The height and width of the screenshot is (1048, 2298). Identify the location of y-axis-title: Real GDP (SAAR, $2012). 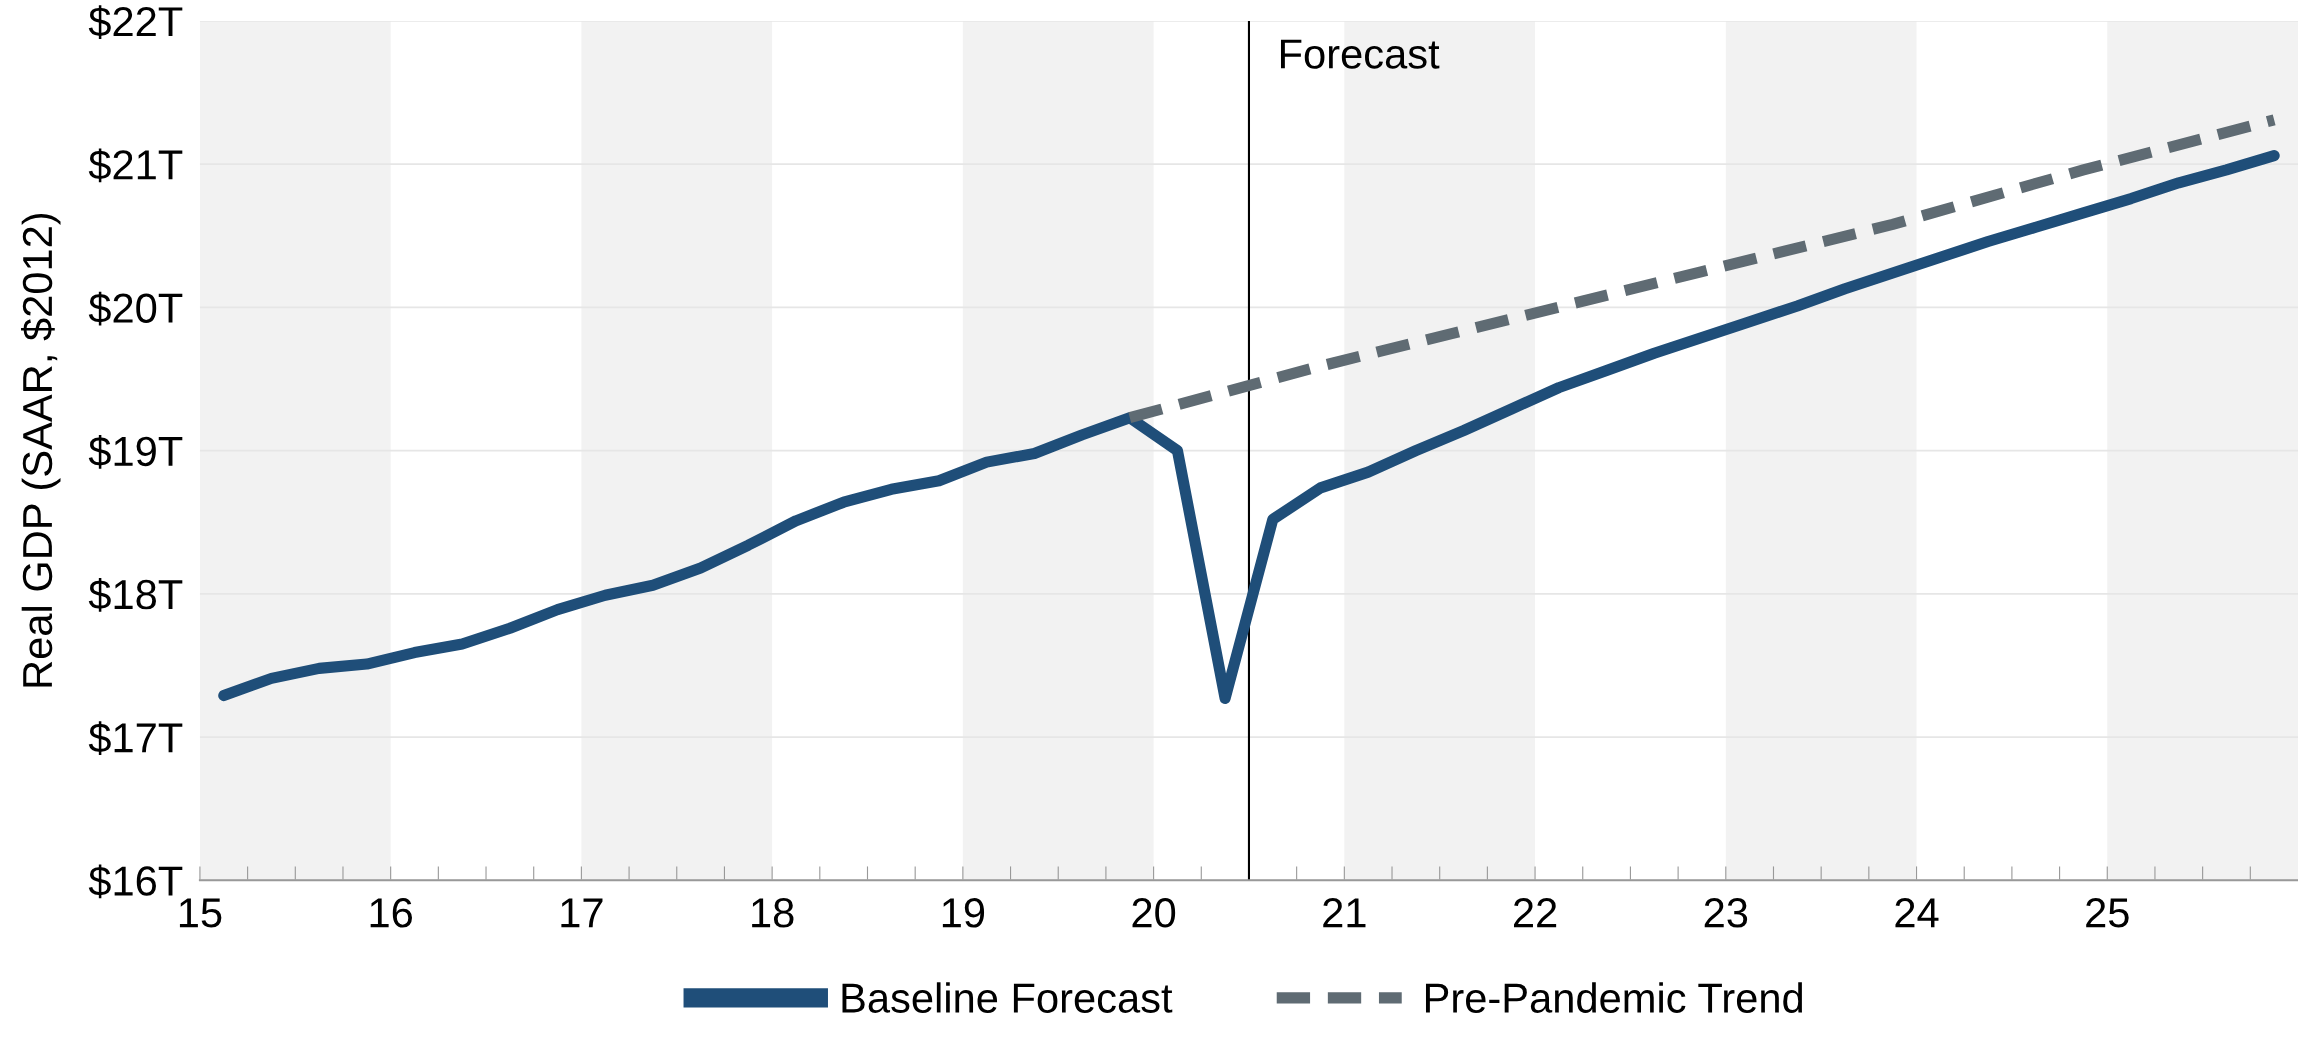
(41, 450).